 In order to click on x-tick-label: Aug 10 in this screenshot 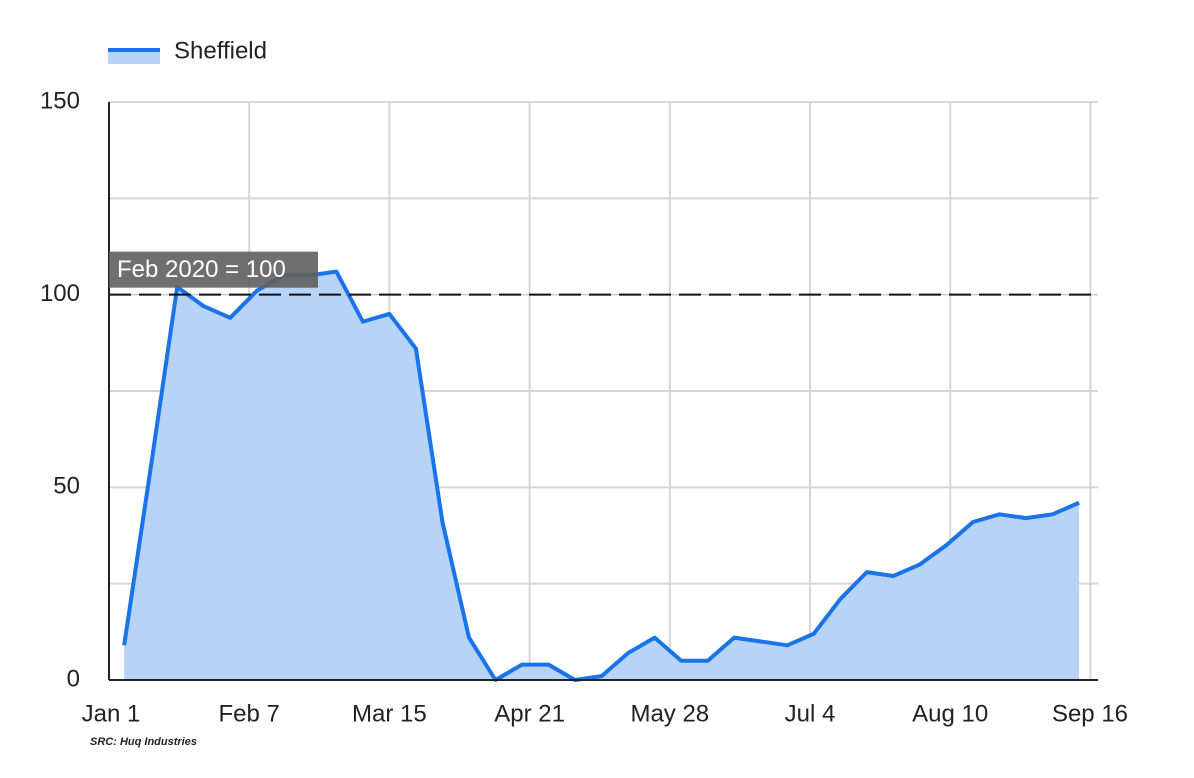, I will do `click(950, 713)`.